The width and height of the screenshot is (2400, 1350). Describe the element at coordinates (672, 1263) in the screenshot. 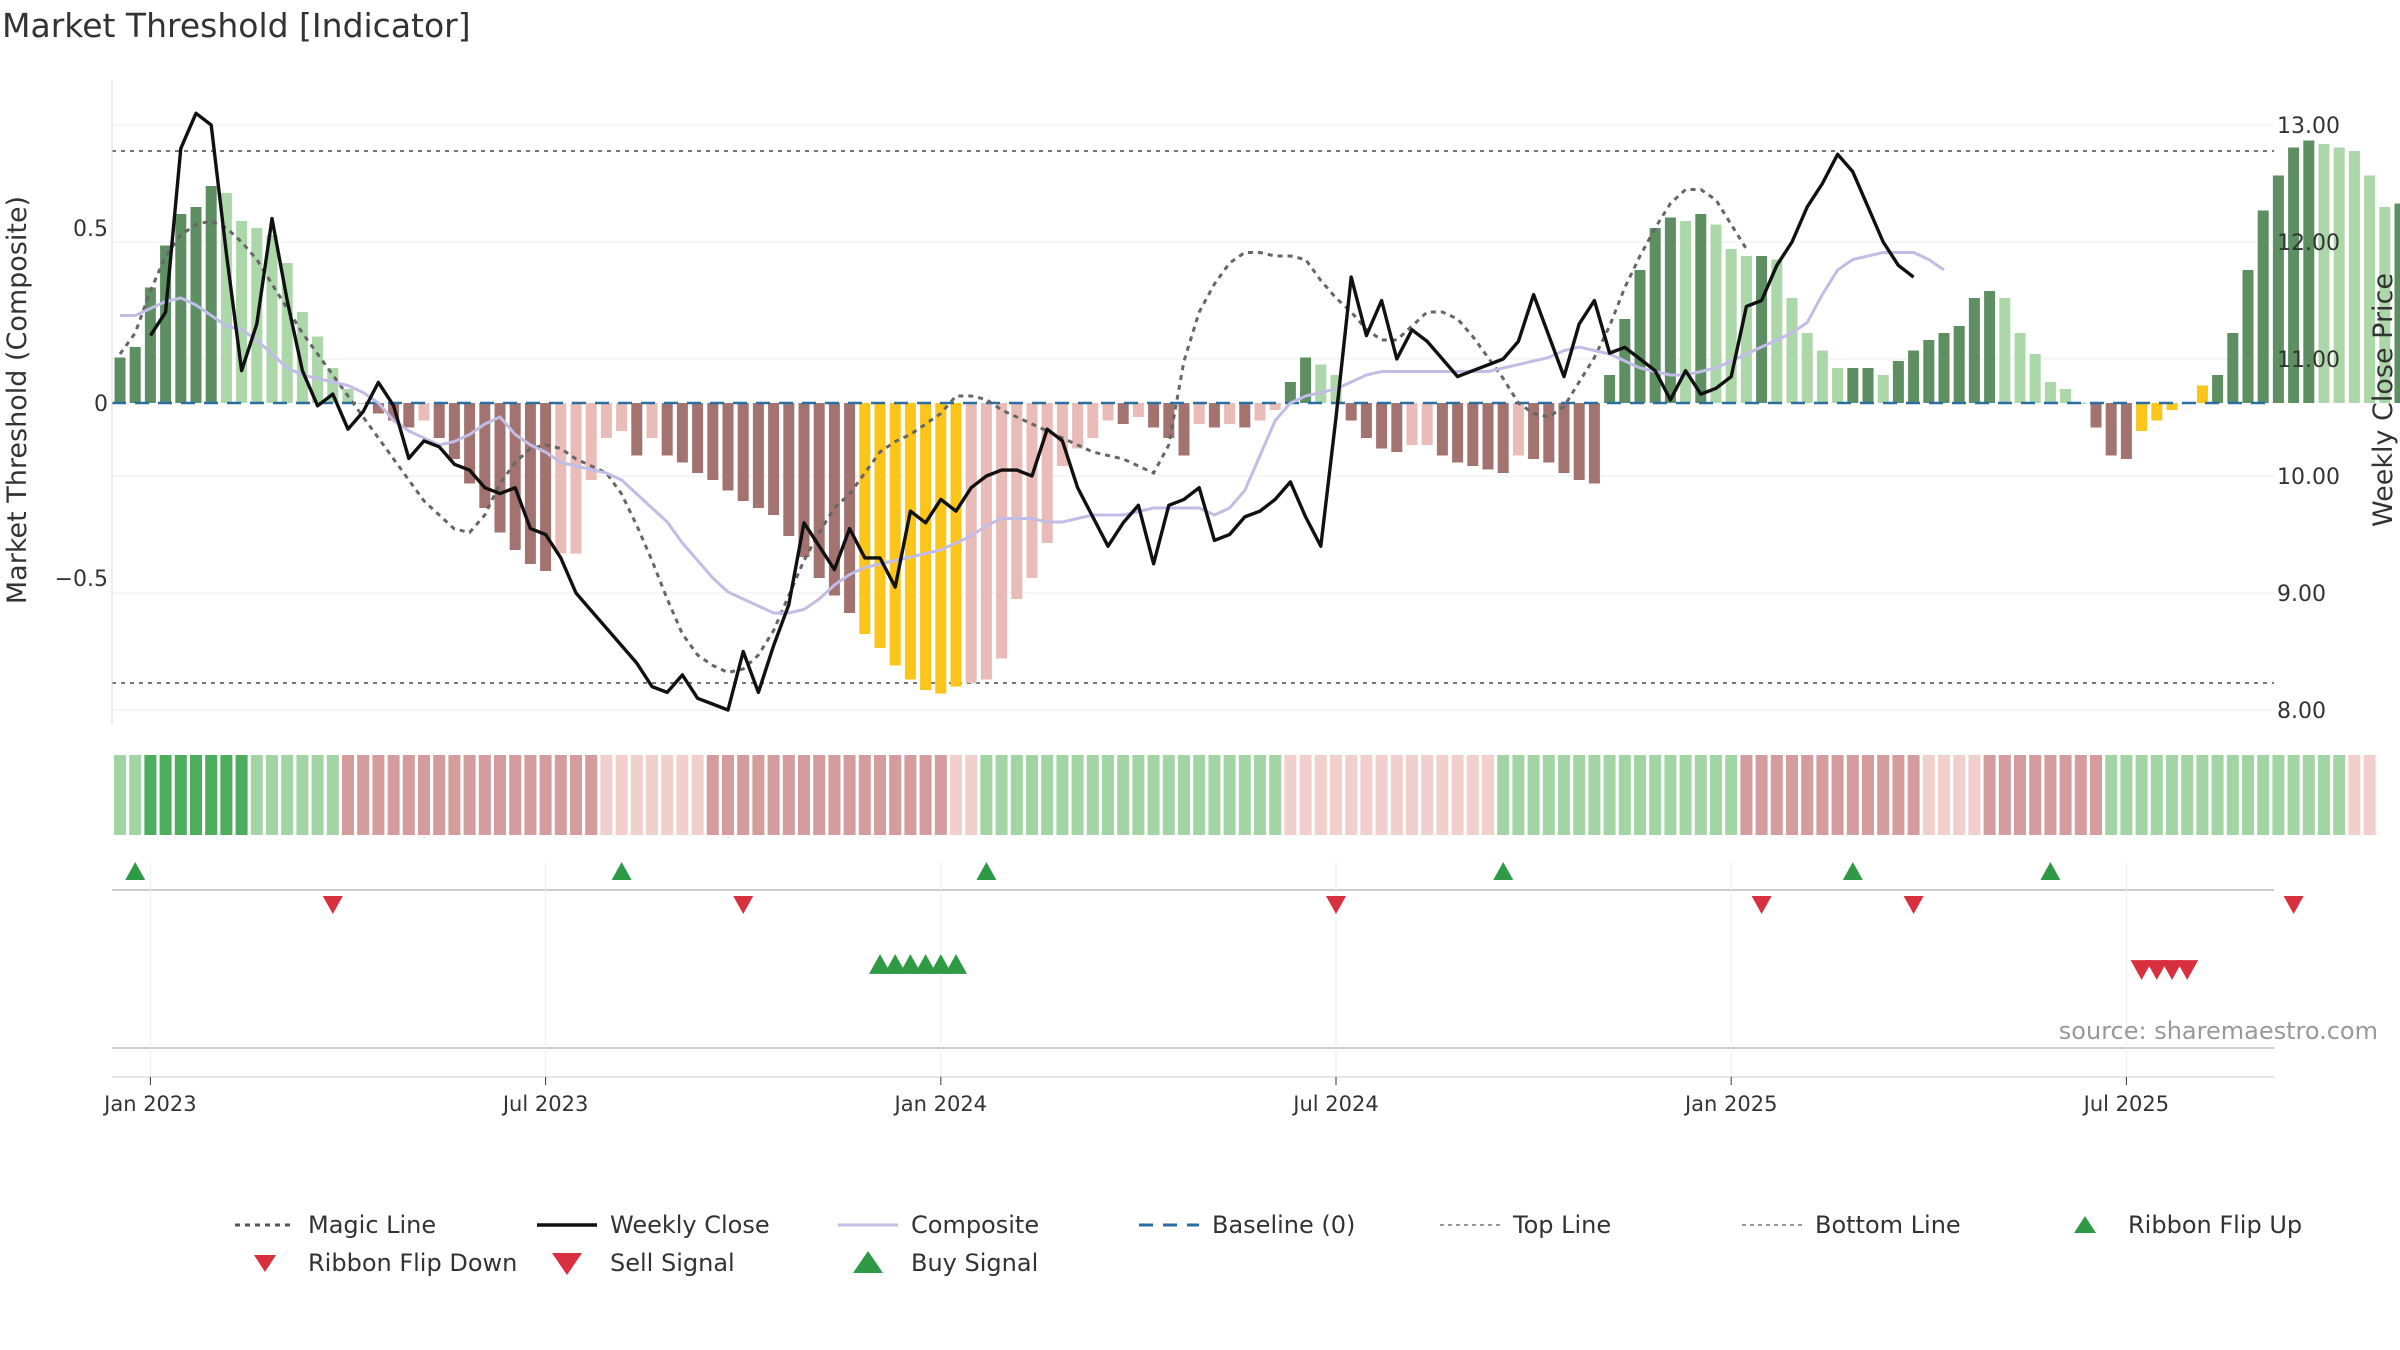

I see `legend-label: Sell Signal` at that location.